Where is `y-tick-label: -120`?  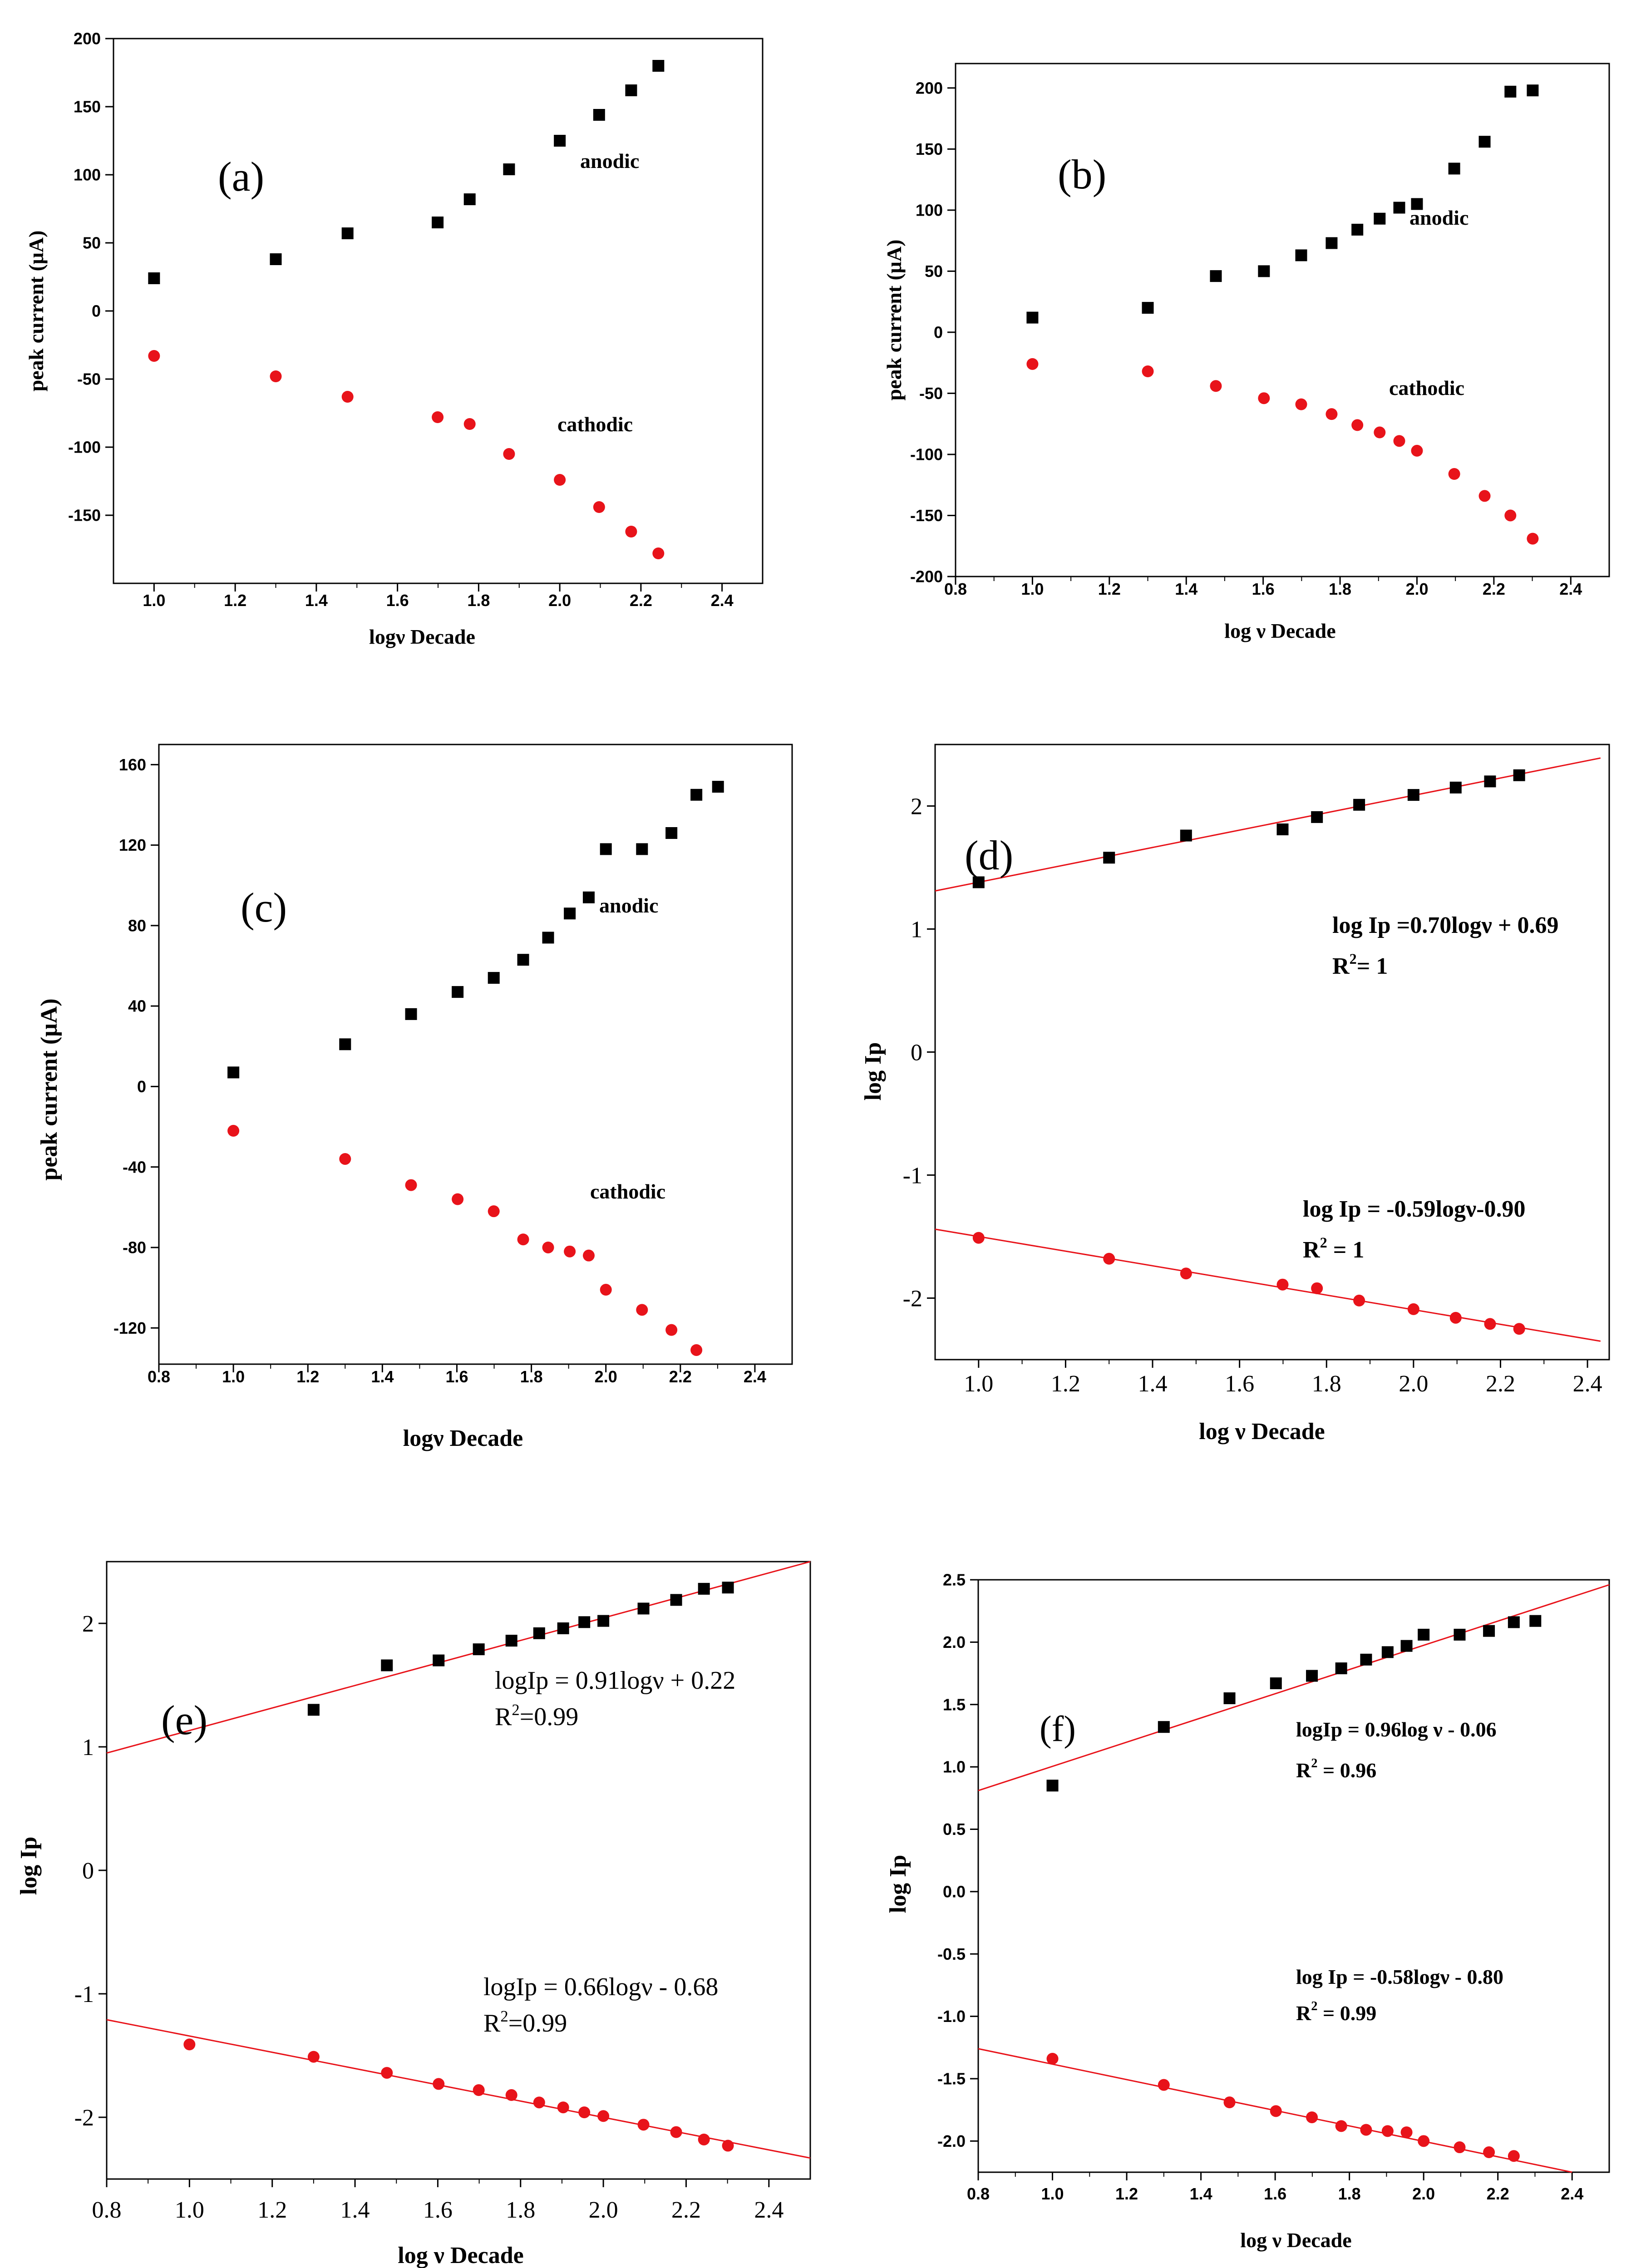
y-tick-label: -120 is located at coordinates (129, 1328).